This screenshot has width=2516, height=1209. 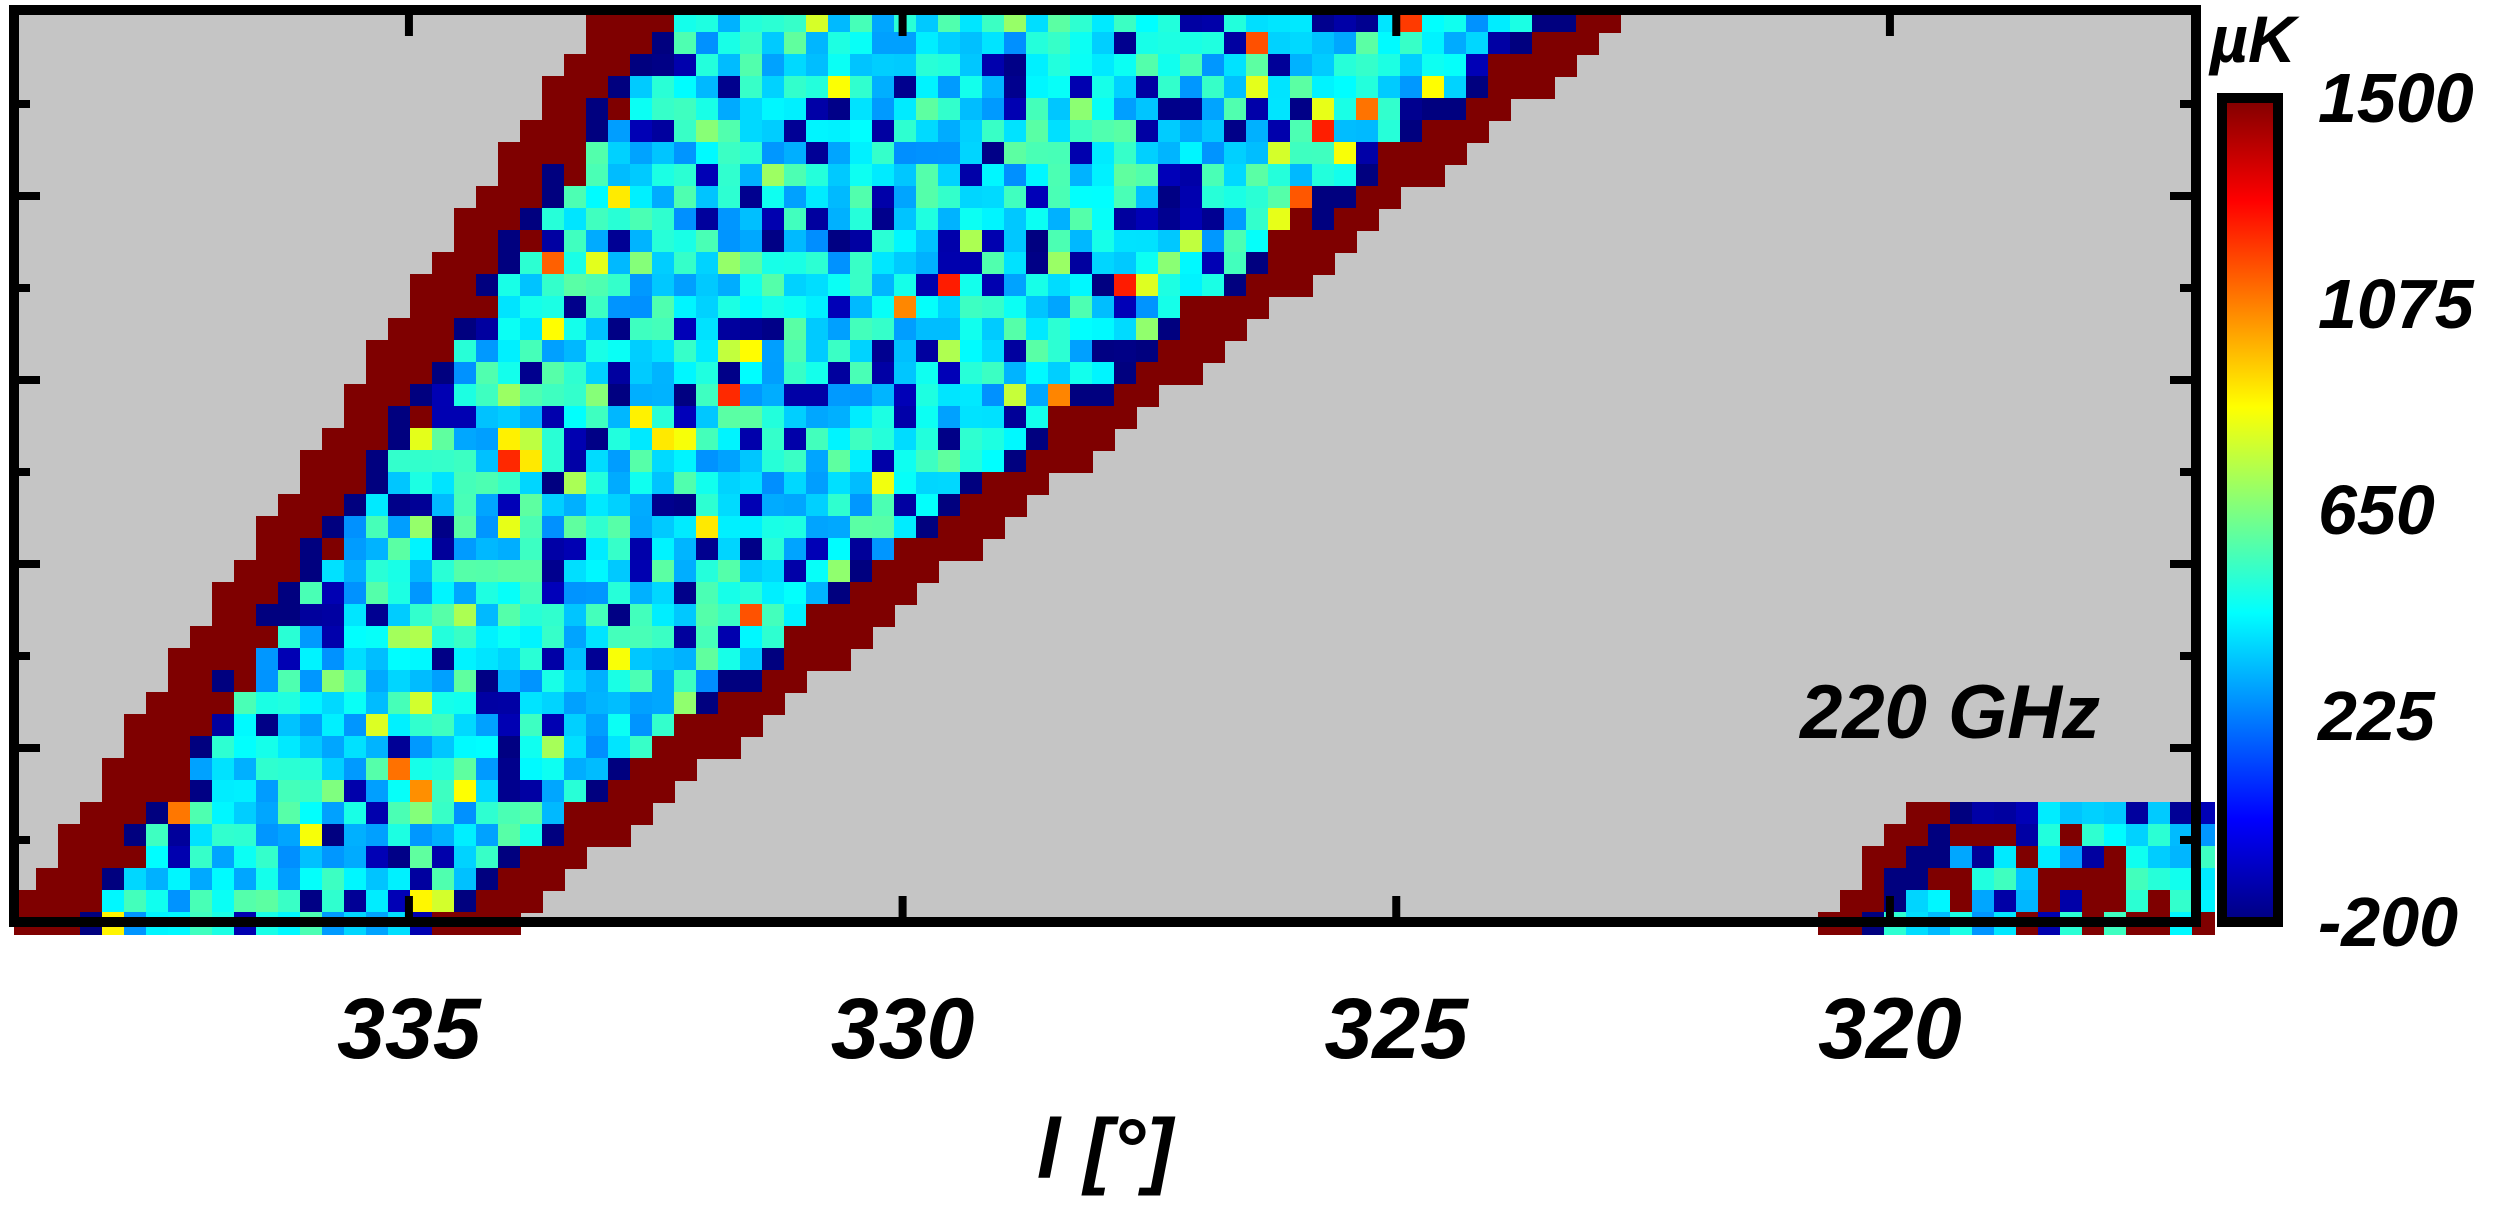 What do you see at coordinates (2388, 922) in the screenshot?
I see `colorbar-tick-label: -200` at bounding box center [2388, 922].